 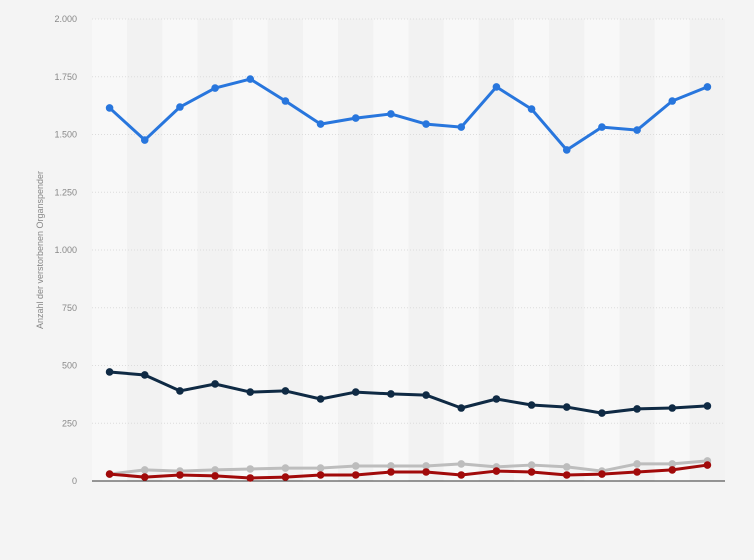 I want to click on y-tick-label: 1.000, so click(x=65, y=250).